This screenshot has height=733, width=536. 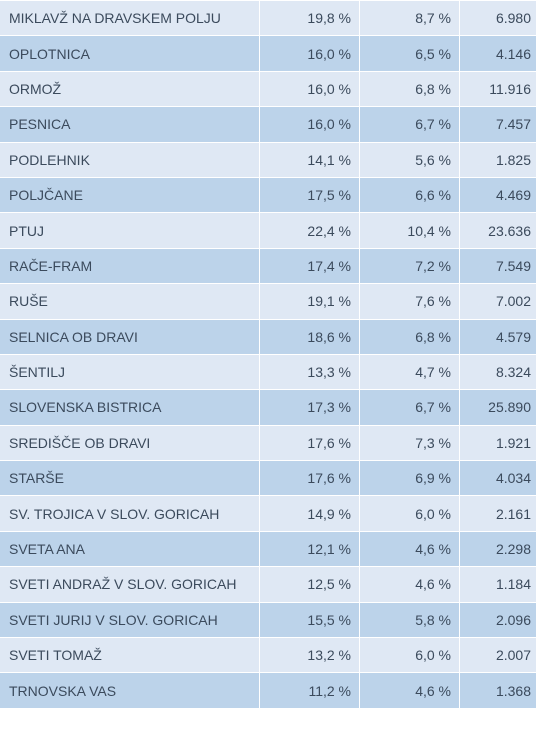 I want to click on municipality-name: PODLEHNIK, so click(x=130, y=159).